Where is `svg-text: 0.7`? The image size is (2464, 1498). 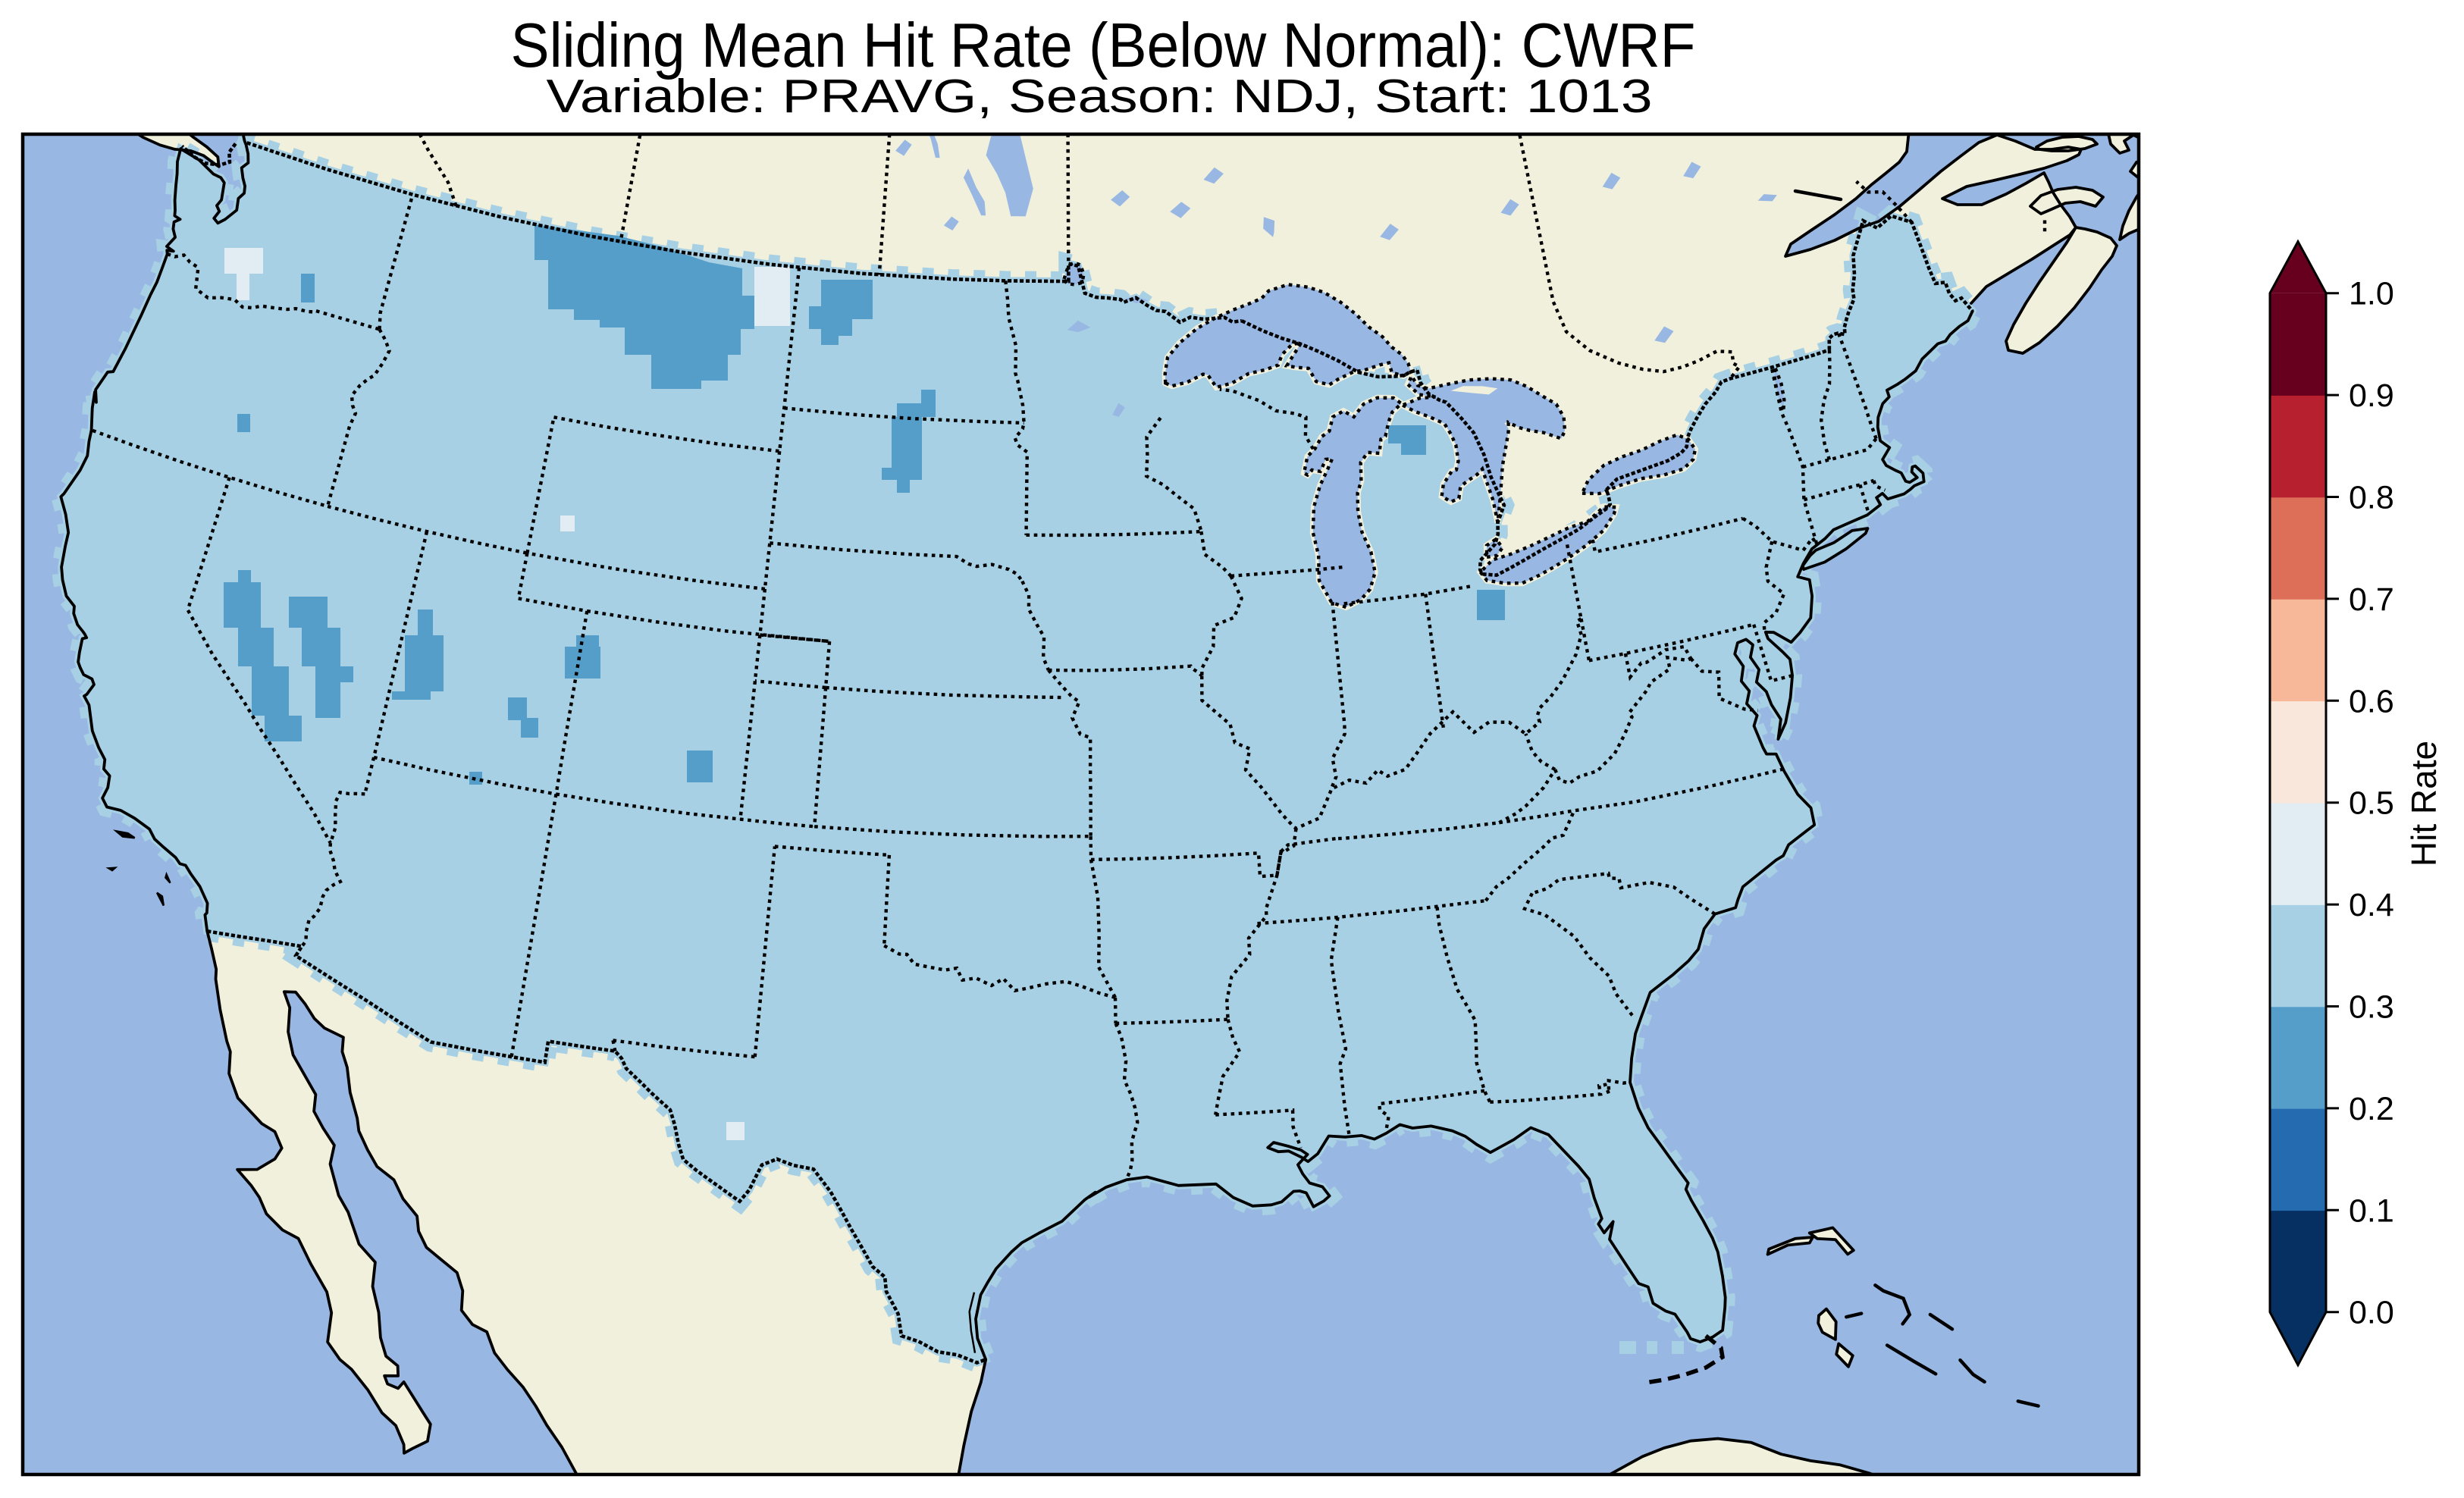 svg-text: 0.7 is located at coordinates (2371, 599).